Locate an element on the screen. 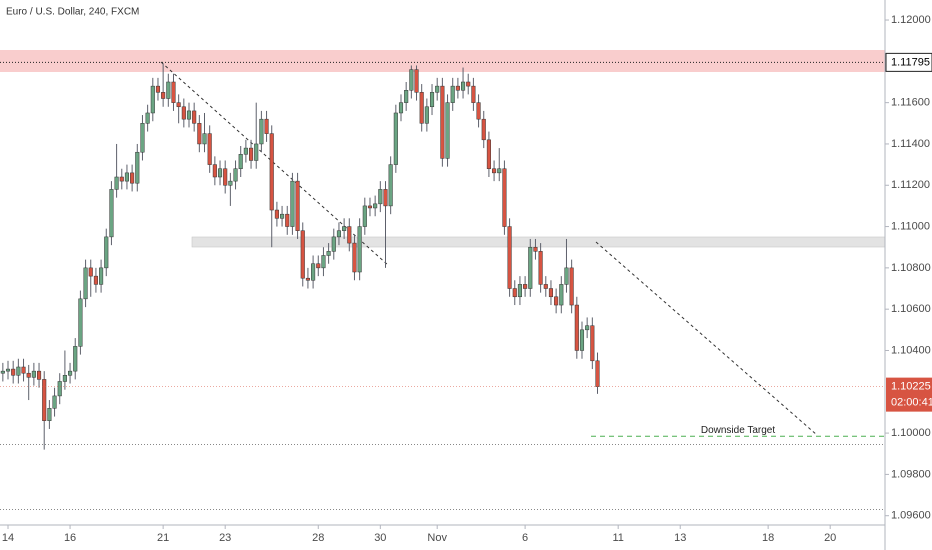  y-tick-label: 1.12000 is located at coordinates (911, 20).